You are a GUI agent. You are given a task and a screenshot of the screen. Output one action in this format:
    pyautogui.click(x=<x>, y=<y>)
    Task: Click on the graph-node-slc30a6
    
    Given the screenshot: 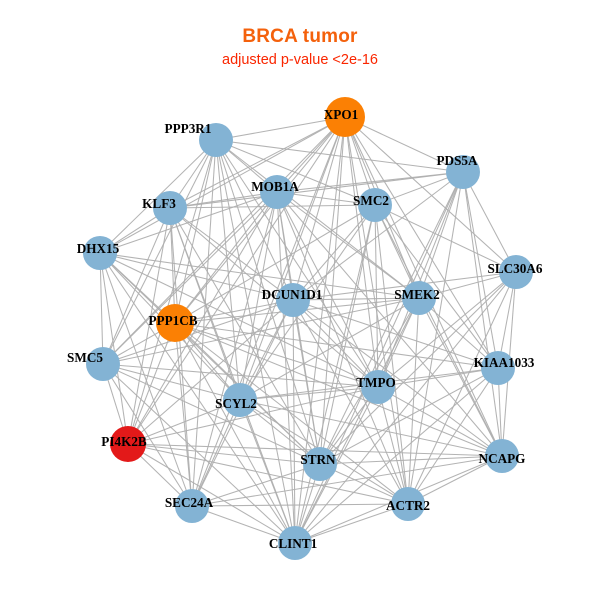 What is the action you would take?
    pyautogui.click(x=516, y=272)
    